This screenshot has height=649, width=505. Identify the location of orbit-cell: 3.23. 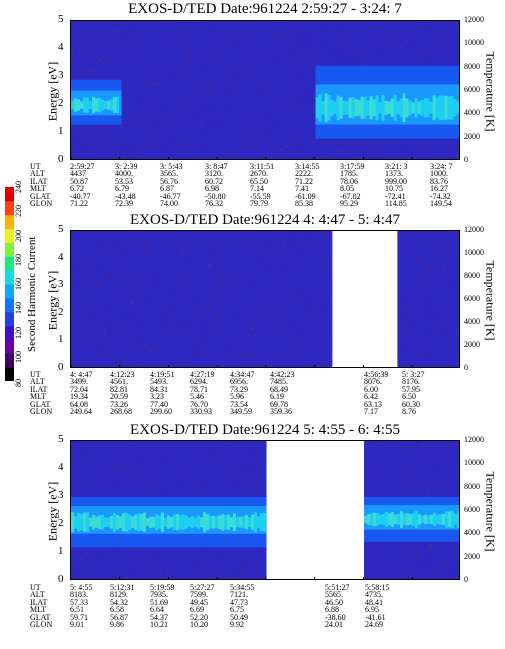
(157, 397).